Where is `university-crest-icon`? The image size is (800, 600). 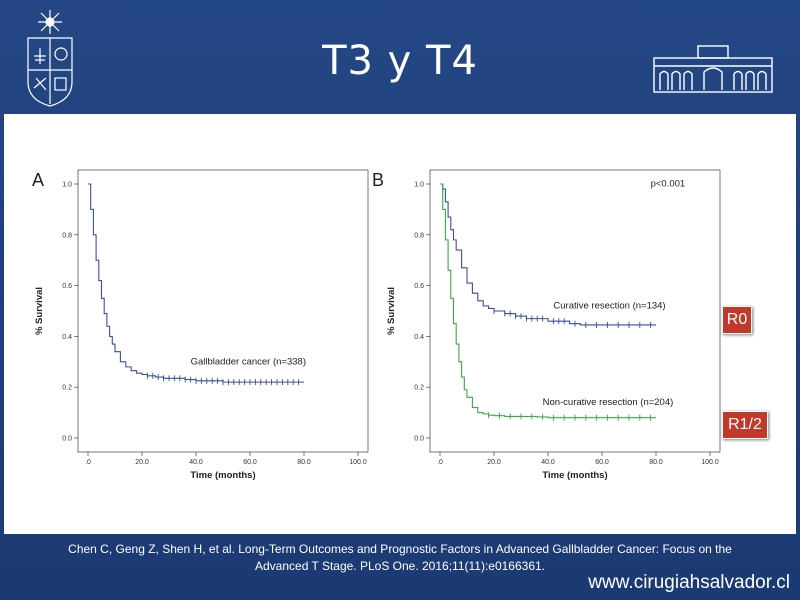
university-crest-icon is located at coordinates (50, 58).